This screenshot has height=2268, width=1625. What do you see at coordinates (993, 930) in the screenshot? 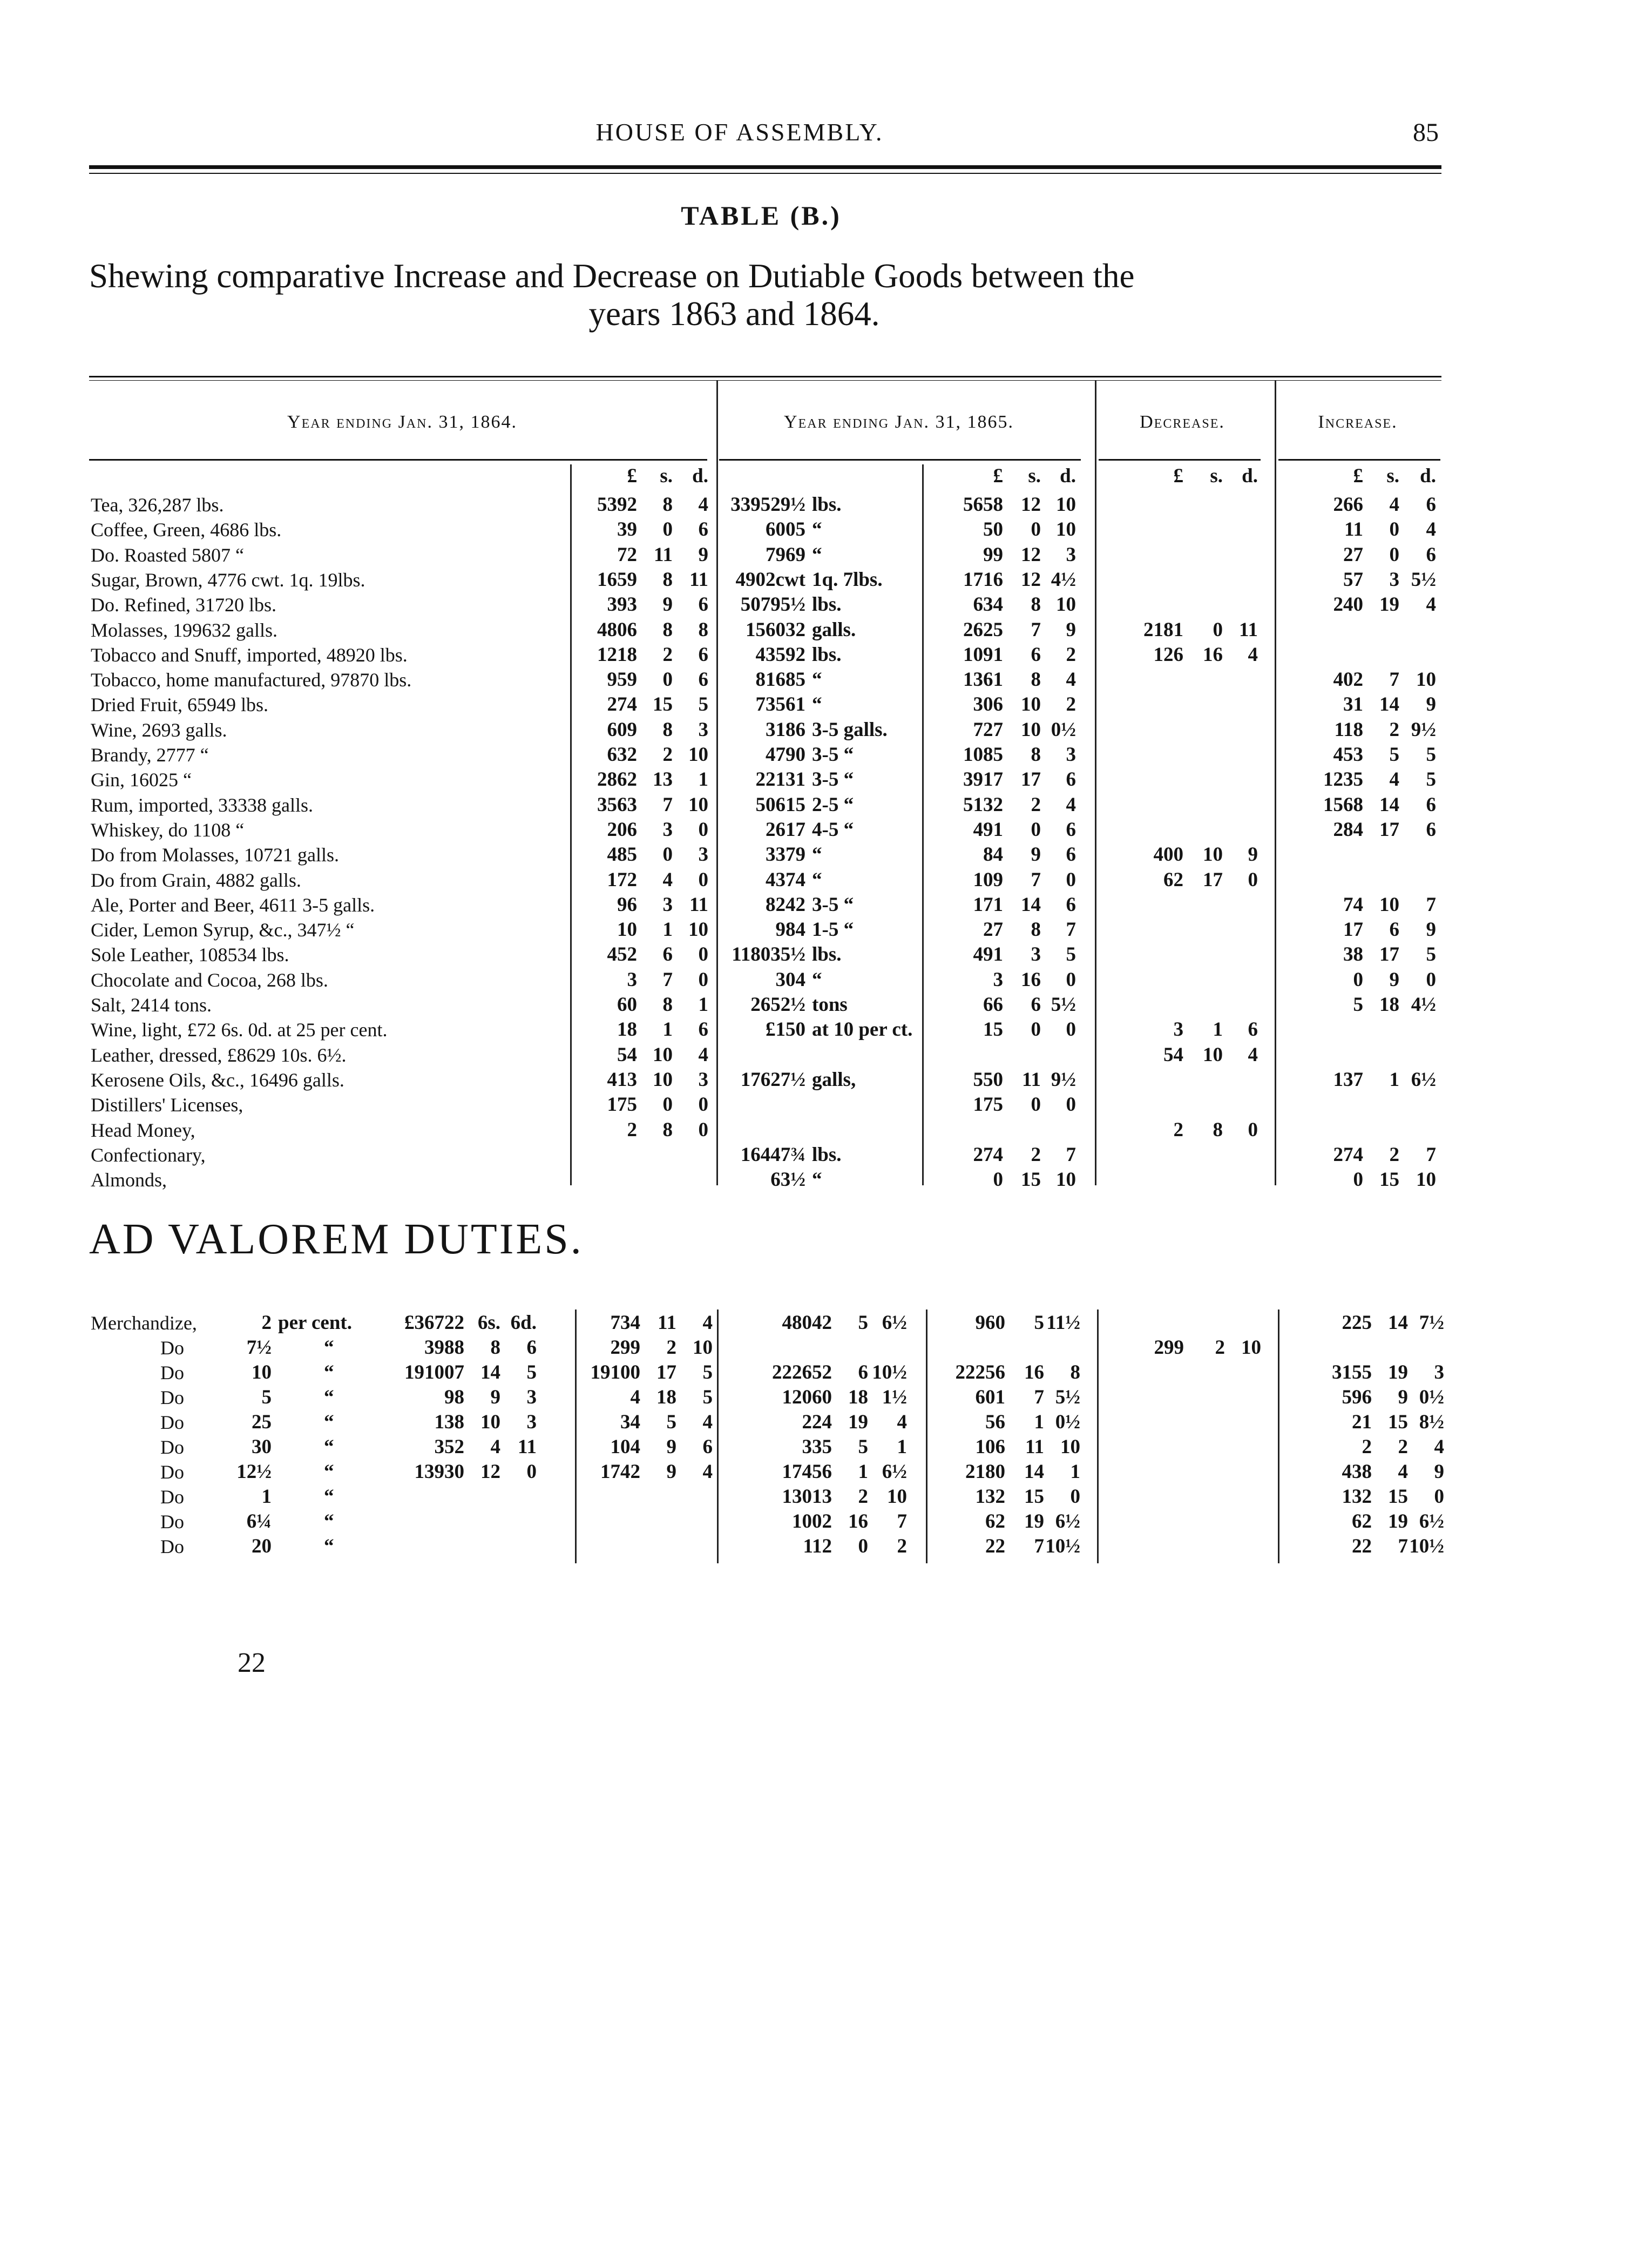
I see `value-1865-pounds: 27` at bounding box center [993, 930].